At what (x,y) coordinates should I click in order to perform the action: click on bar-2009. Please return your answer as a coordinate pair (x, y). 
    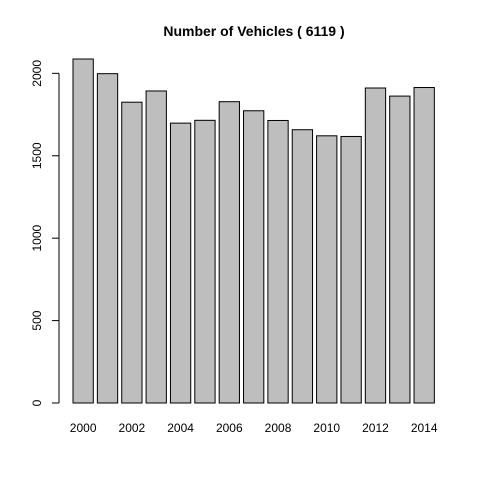
    Looking at the image, I should click on (302, 266).